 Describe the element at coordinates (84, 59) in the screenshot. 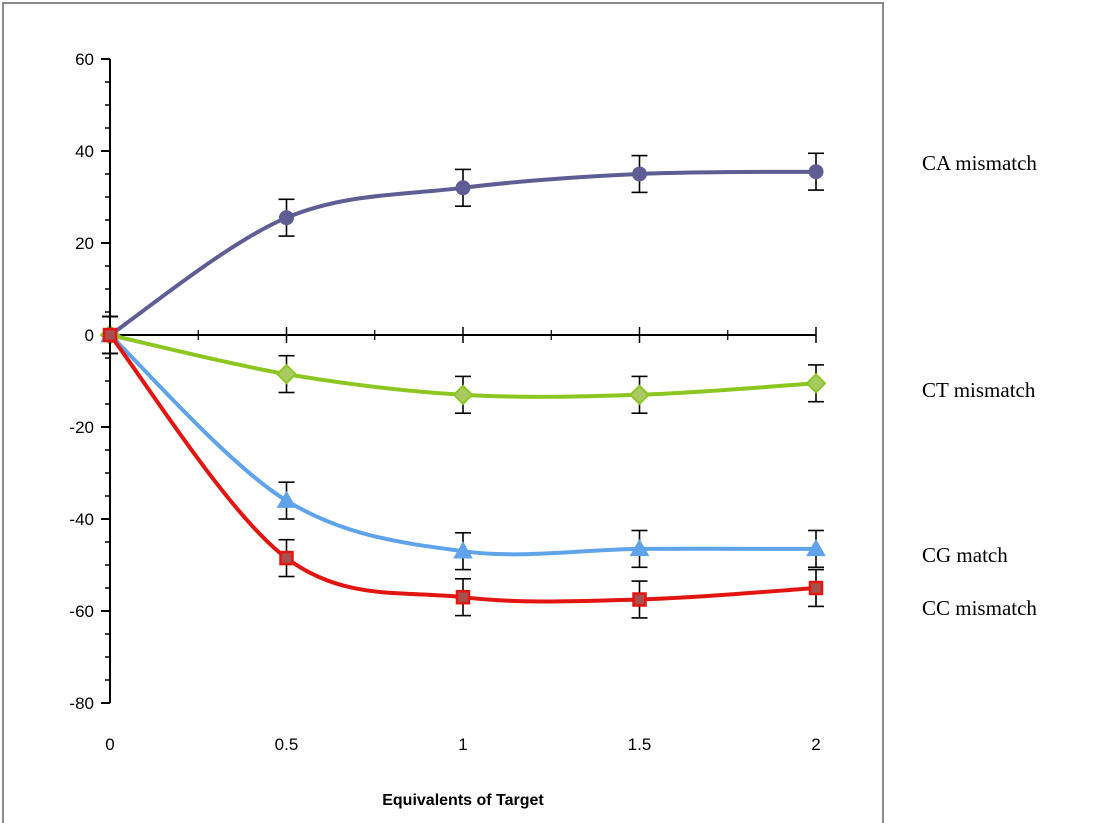

I see `y-tick-label: 60` at that location.